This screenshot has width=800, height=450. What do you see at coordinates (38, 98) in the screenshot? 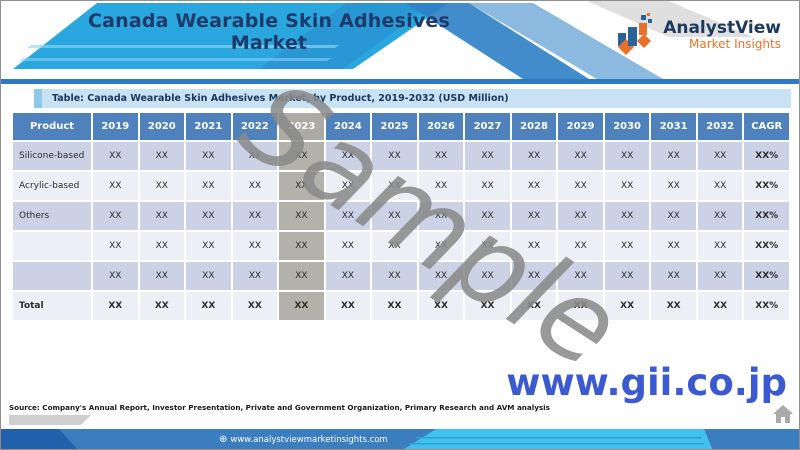
I see `caption-accent` at bounding box center [38, 98].